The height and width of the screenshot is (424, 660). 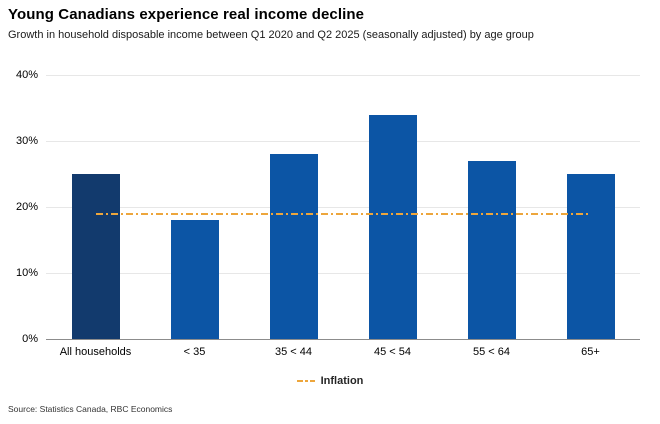 I want to click on inflation-reference-line, so click(x=343, y=213).